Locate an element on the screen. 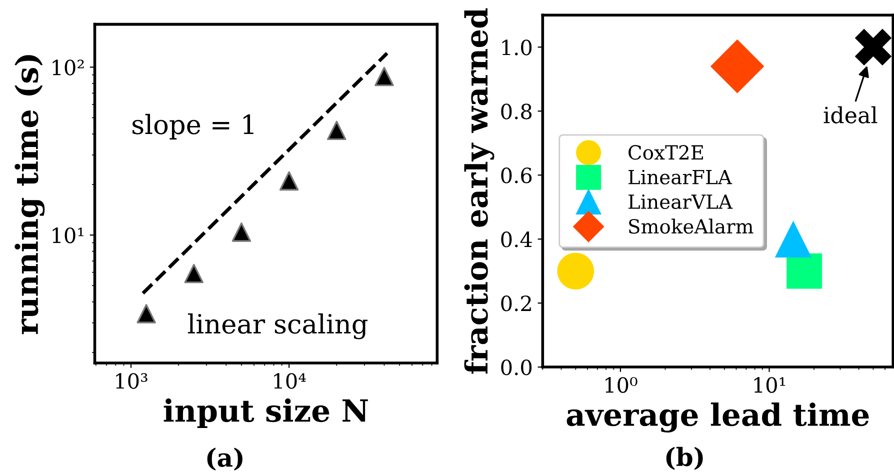  y-axis-title: fraction early warned is located at coordinates (479, 191).